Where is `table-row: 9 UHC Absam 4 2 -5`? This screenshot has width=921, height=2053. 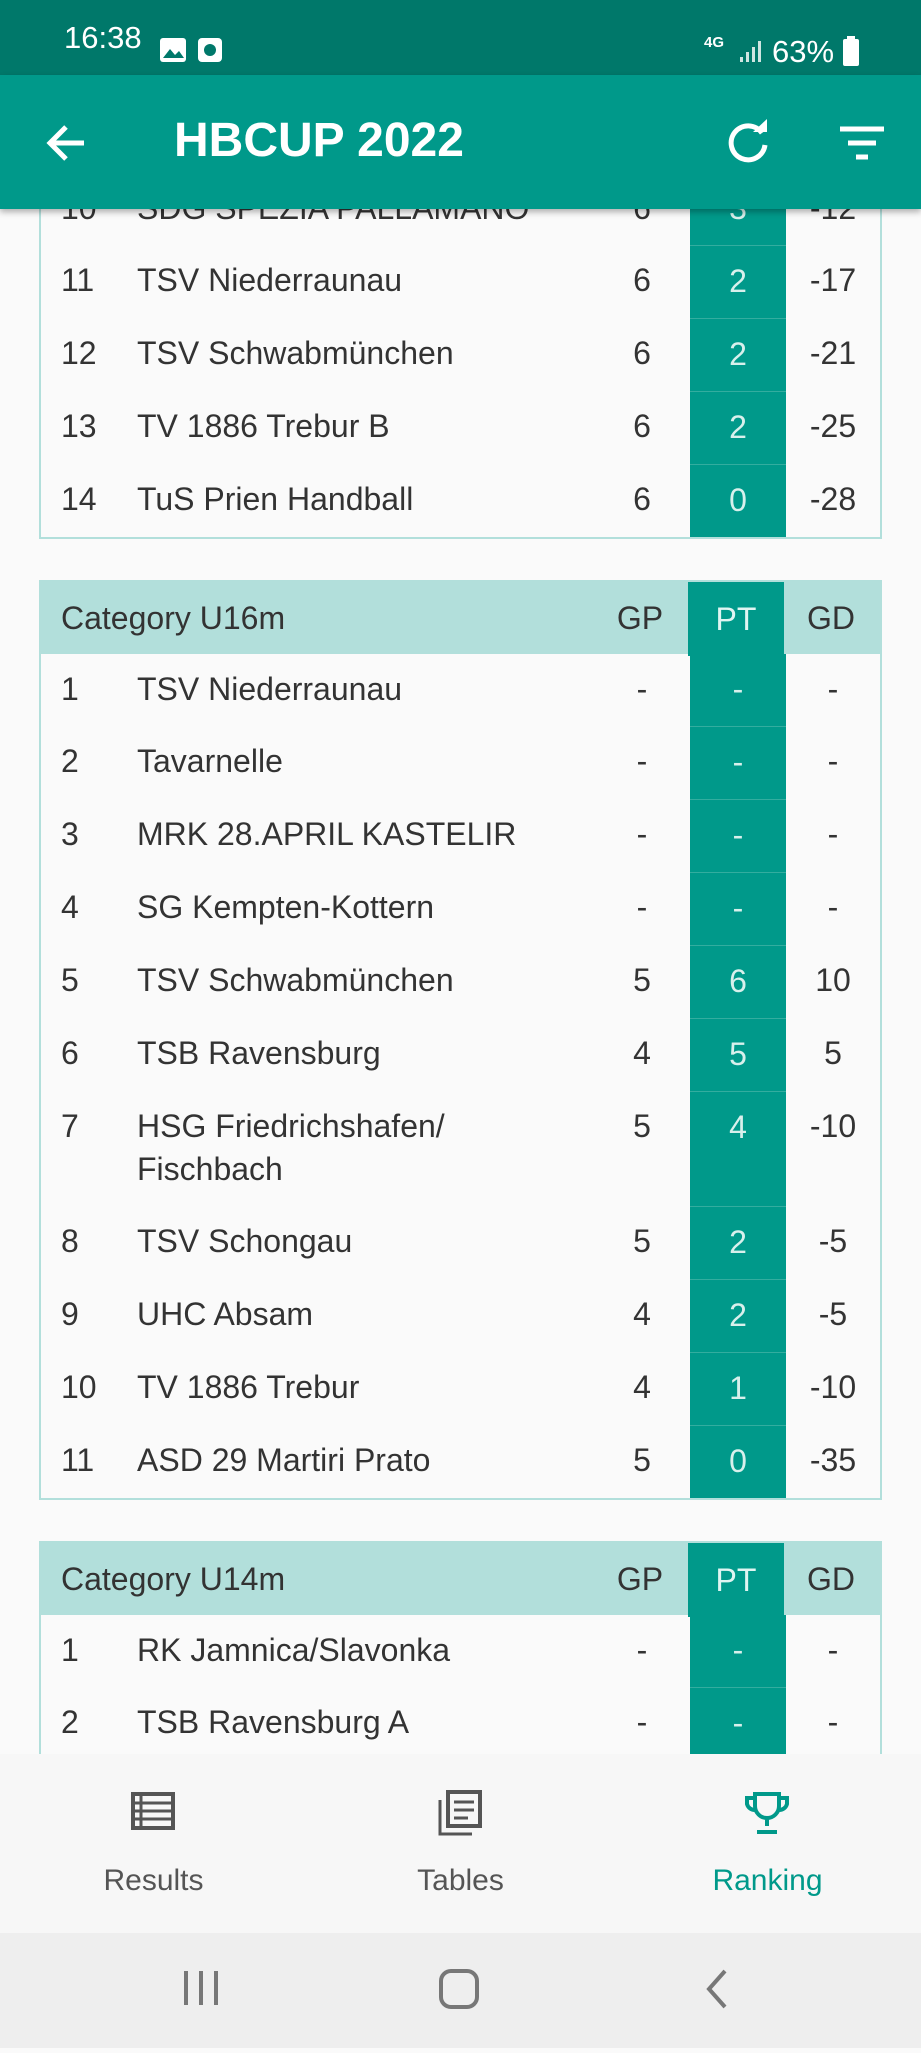
table-row: 9 UHC Absam 4 2 -5 is located at coordinates (460, 1315).